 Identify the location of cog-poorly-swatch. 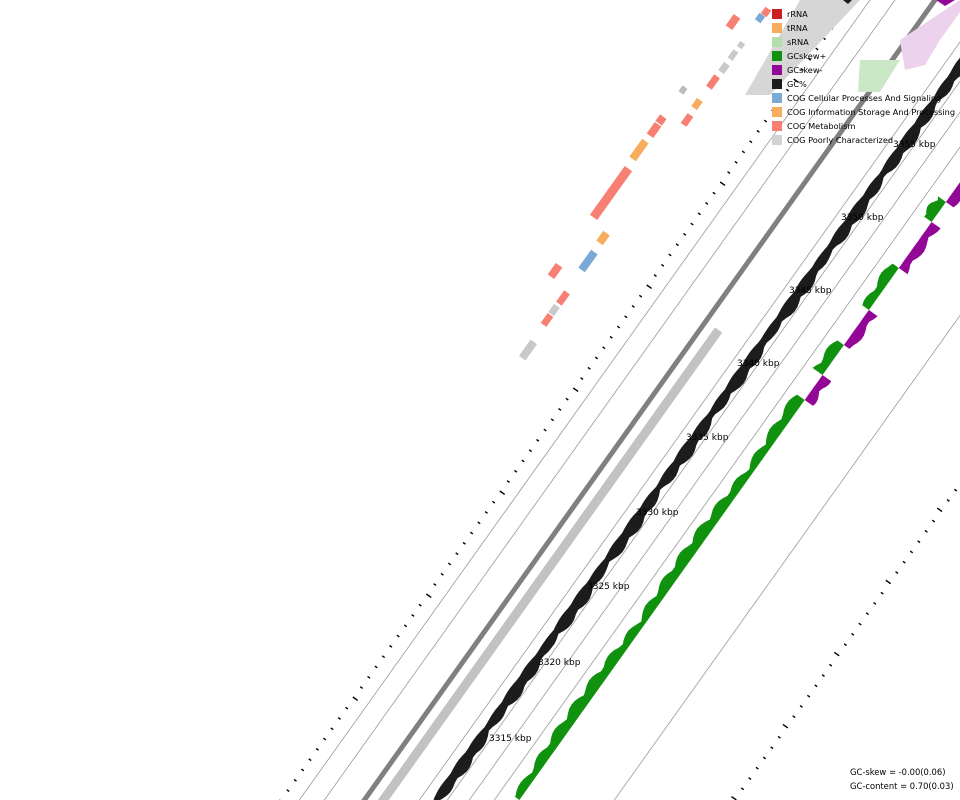
(777, 140).